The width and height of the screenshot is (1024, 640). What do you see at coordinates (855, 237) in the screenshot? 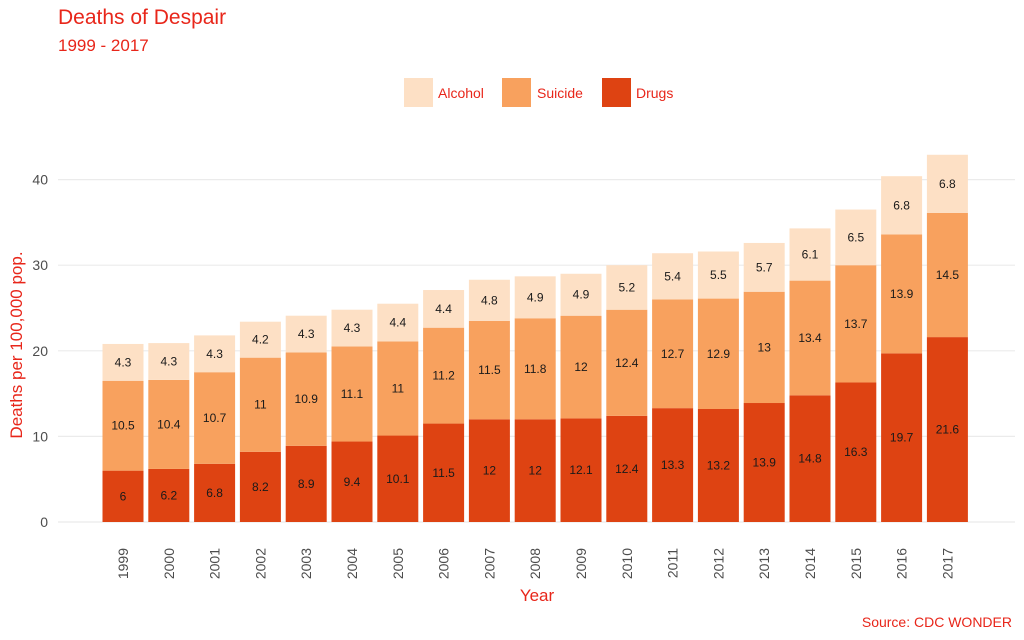
I see `bar-value-label: 6.5` at bounding box center [855, 237].